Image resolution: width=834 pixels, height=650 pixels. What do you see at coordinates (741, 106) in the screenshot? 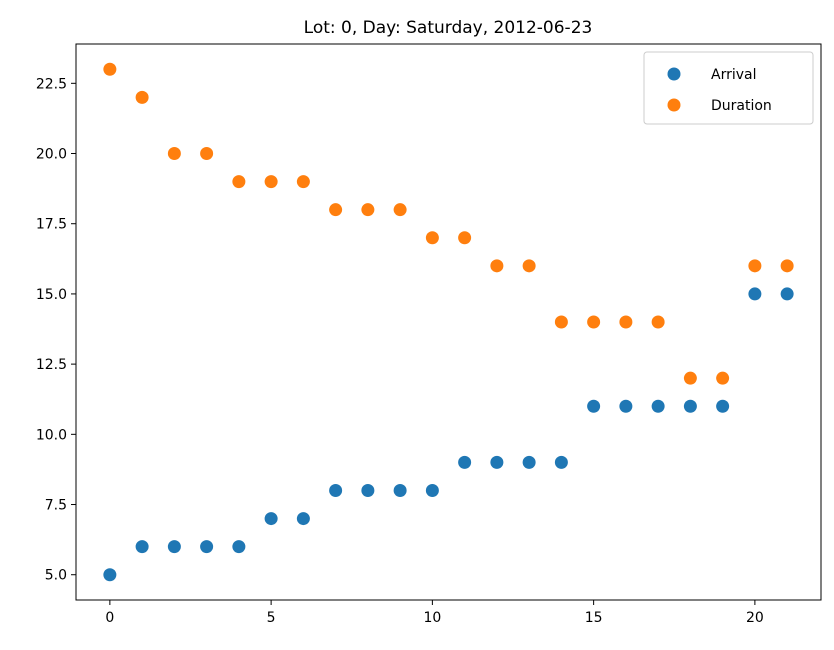
I see `legend-label-duration: Duration` at bounding box center [741, 106].